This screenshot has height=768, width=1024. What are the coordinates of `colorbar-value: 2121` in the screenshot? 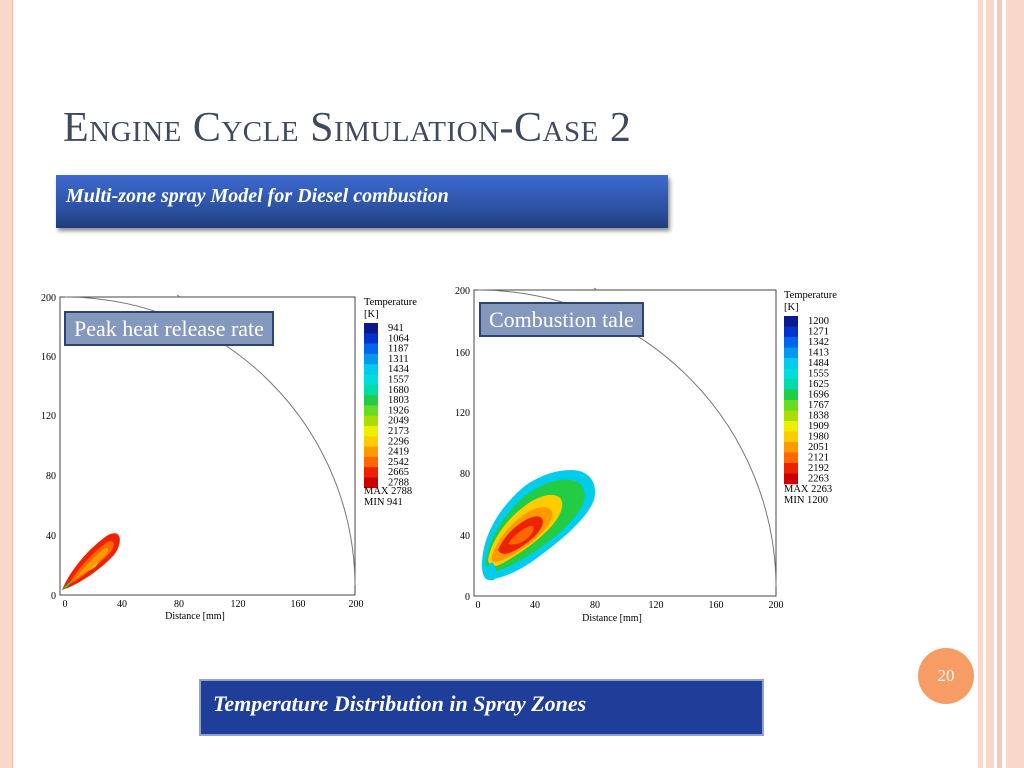 It's located at (818, 458).